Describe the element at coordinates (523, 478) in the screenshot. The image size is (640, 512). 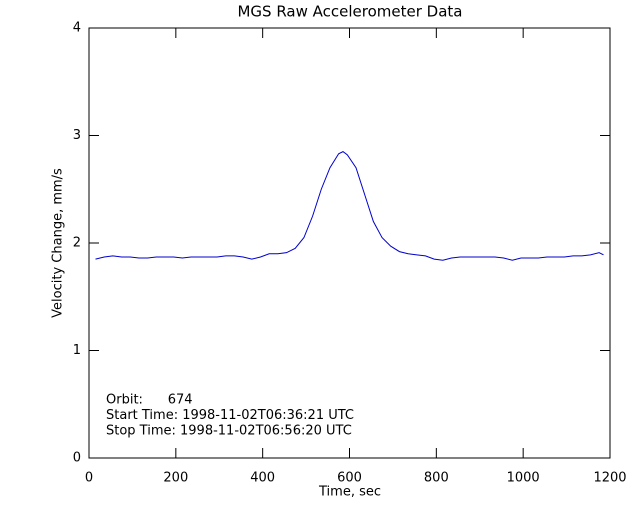
I see `x-tick-label: 1000` at that location.